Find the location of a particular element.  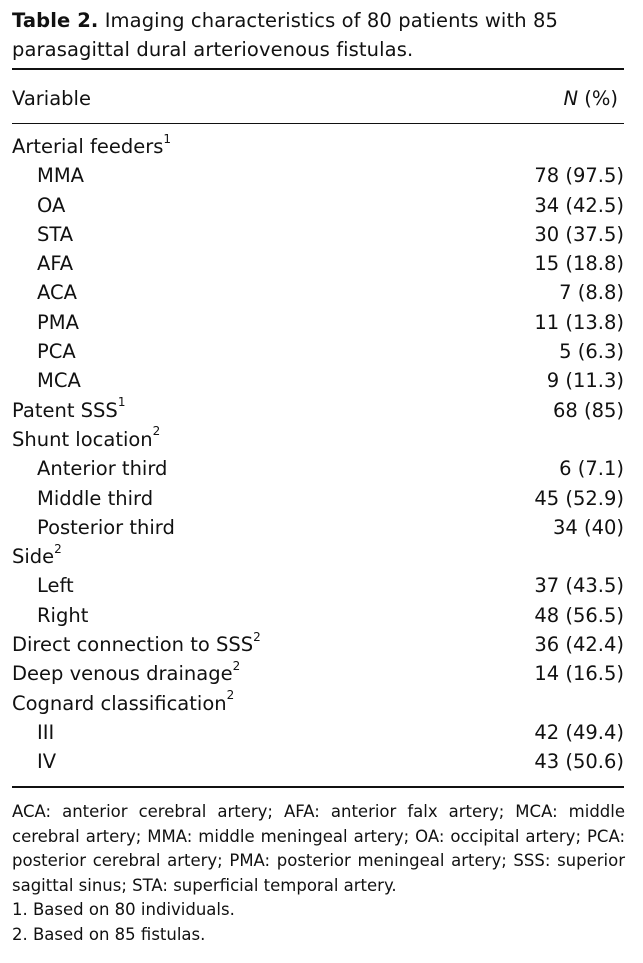

row-value: 48 (56.5) is located at coordinates (579, 615).